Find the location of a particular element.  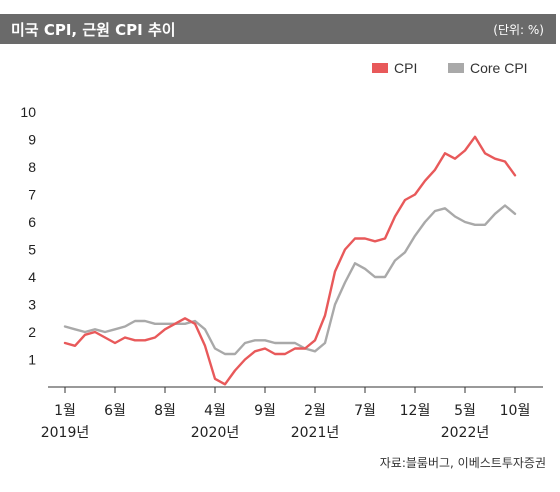

x-year-label: 2022년 is located at coordinates (465, 433).